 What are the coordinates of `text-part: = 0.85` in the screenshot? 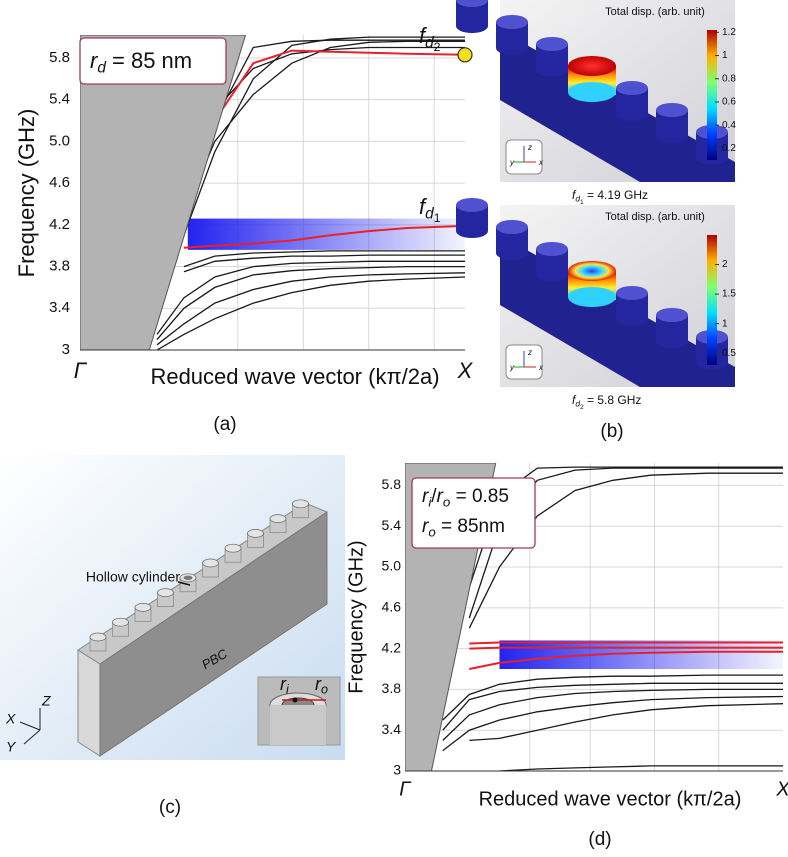 It's located at (479, 496).